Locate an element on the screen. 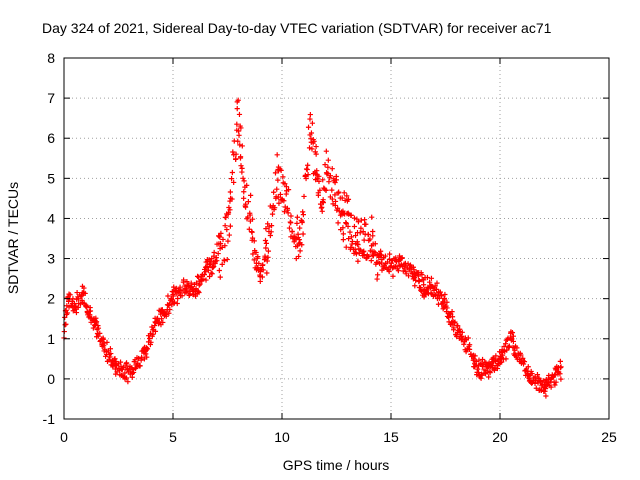 This screenshot has width=640, height=480. x-tick-label: 10 is located at coordinates (282, 437).